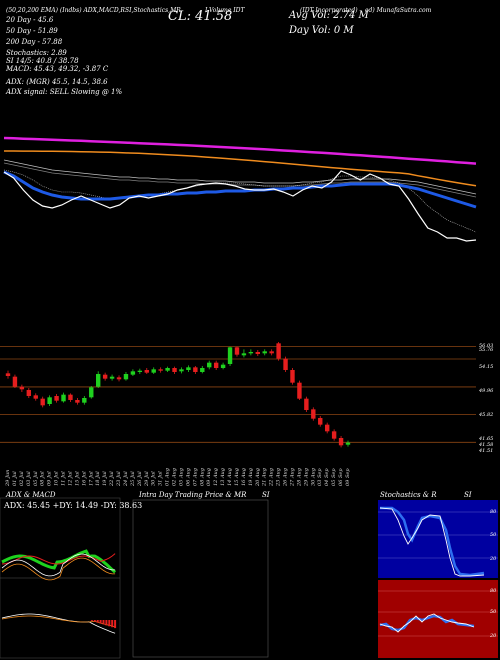 This screenshot has height=660, width=500. I want to click on date-label: 12 Aug, so click(216, 477).